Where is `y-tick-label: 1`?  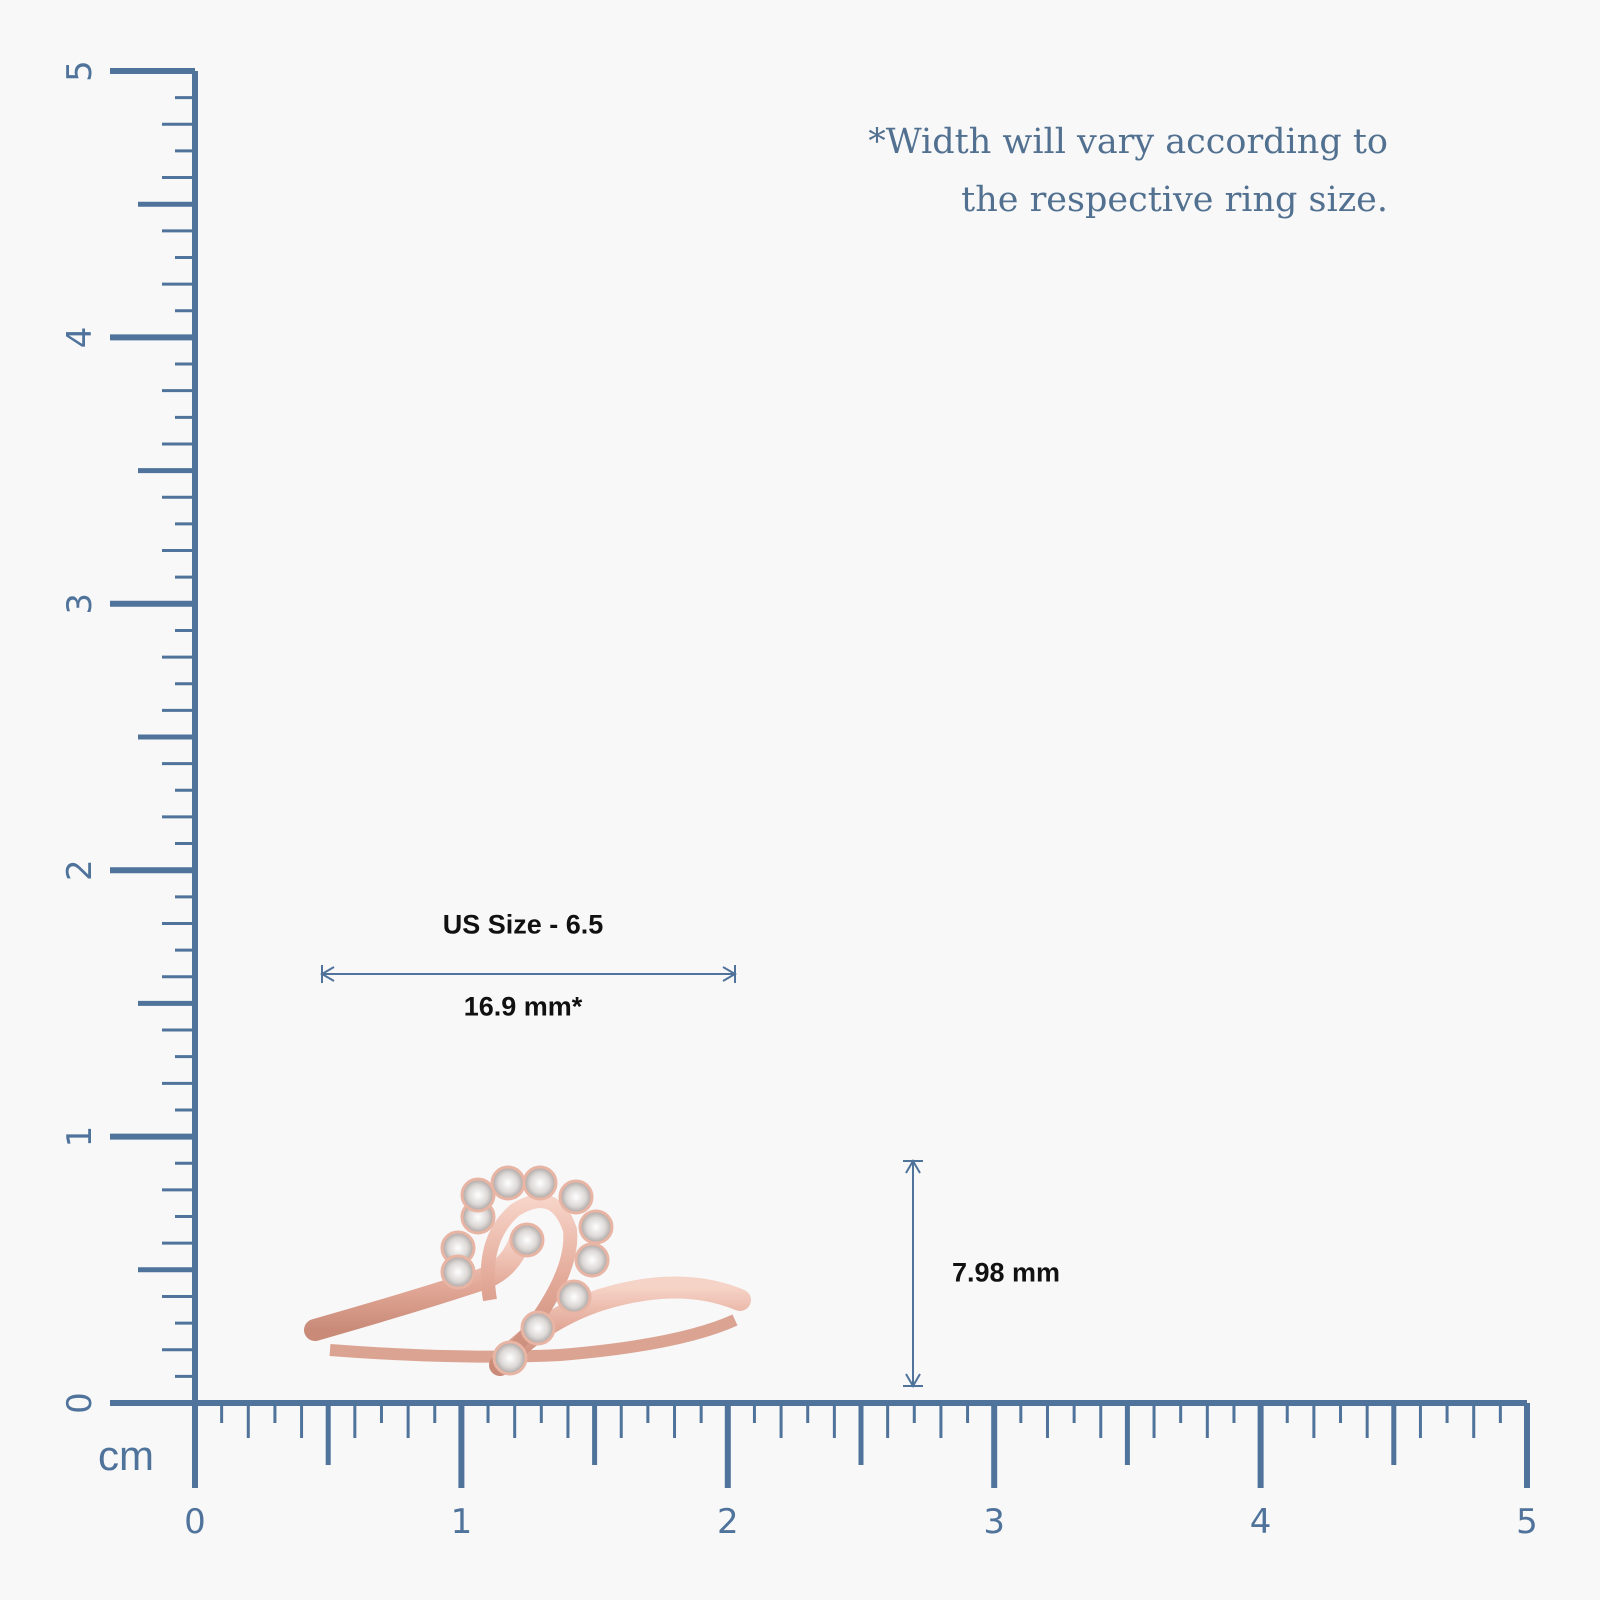 y-tick-label: 1 is located at coordinates (80, 1137).